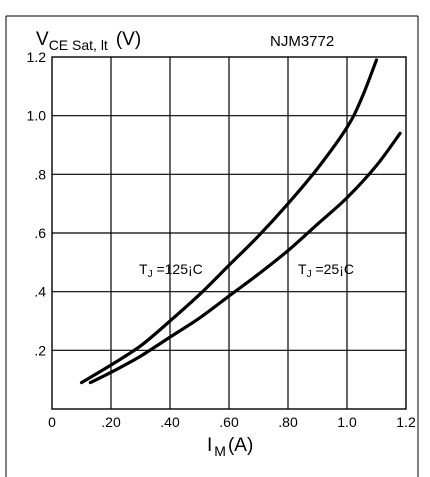 Image resolution: width=430 pixels, height=477 pixels. Describe the element at coordinates (302, 269) in the screenshot. I see `series-label-25c-main: T` at that location.